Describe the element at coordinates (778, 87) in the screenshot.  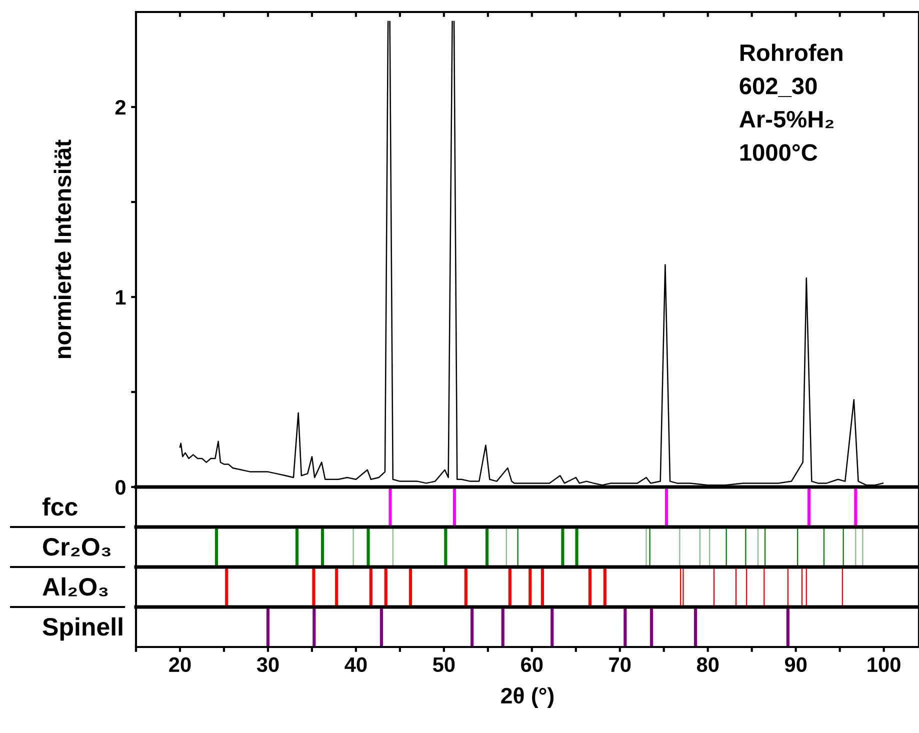
I see `annotation: 602_30` at that location.